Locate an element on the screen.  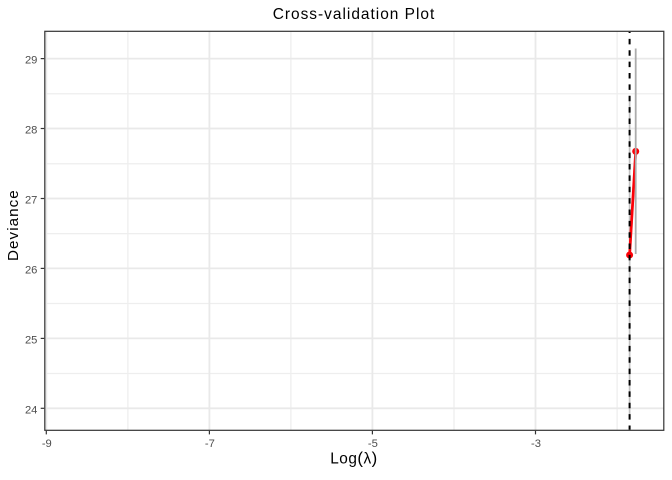
svg-text: -7 is located at coordinates (210, 444).